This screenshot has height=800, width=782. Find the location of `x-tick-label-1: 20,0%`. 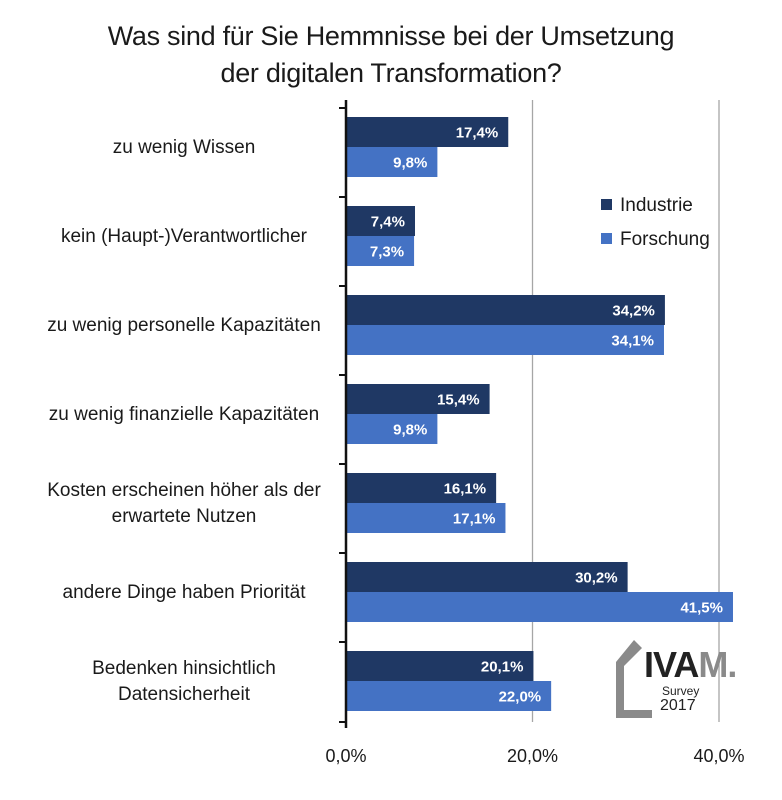

x-tick-label-1: 20,0% is located at coordinates (532, 756).